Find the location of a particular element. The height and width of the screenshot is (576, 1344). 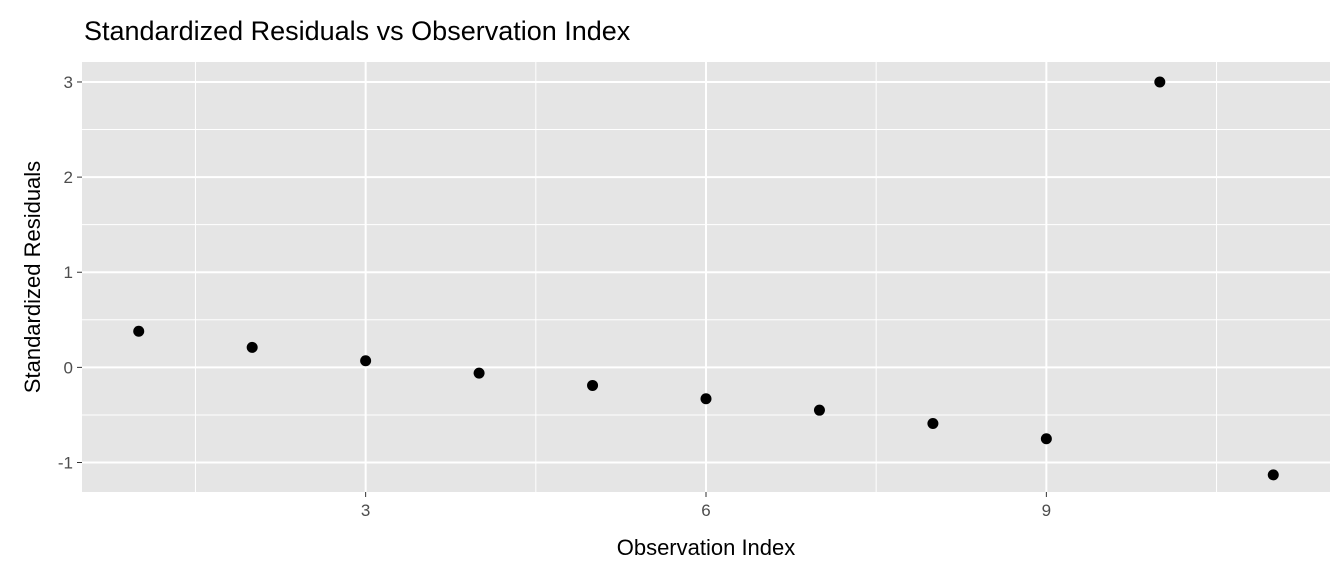

y-tick-label: -1 is located at coordinates (65, 463).